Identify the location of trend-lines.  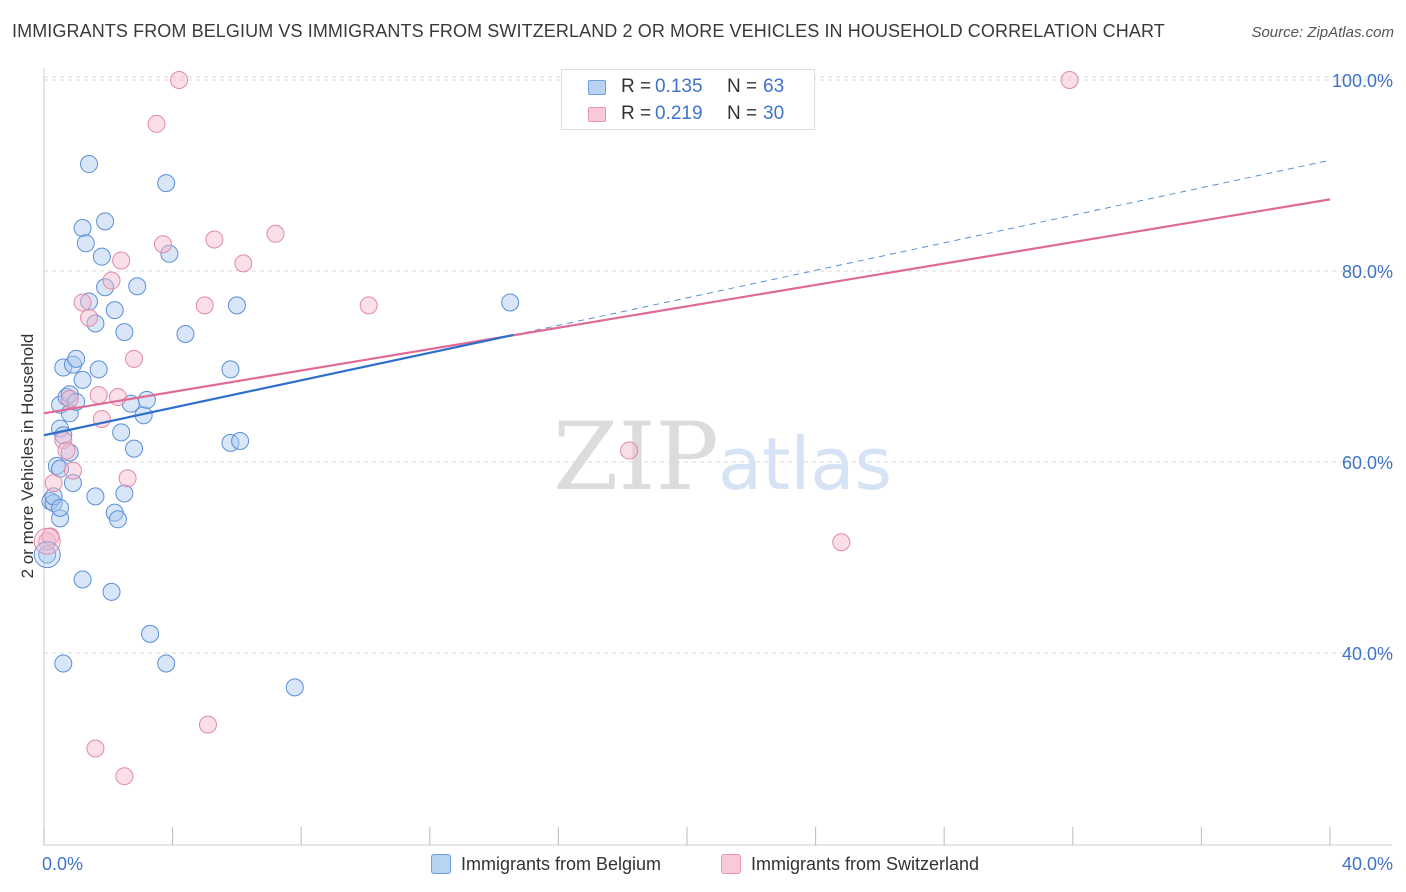
(922, 247).